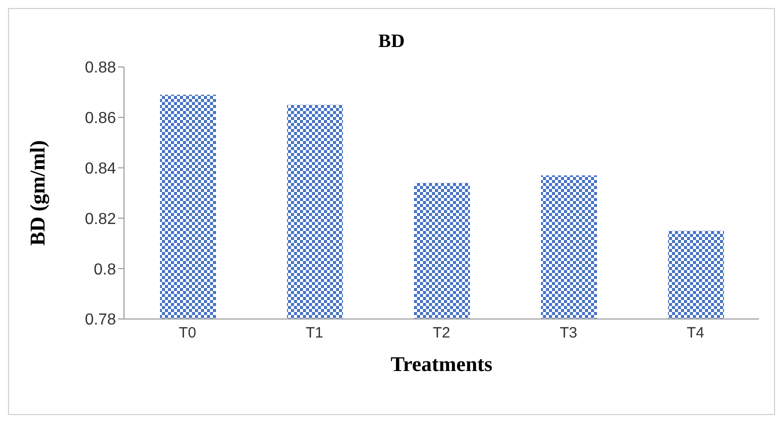  I want to click on y-axis-title: BD (gm/ml), so click(37, 193).